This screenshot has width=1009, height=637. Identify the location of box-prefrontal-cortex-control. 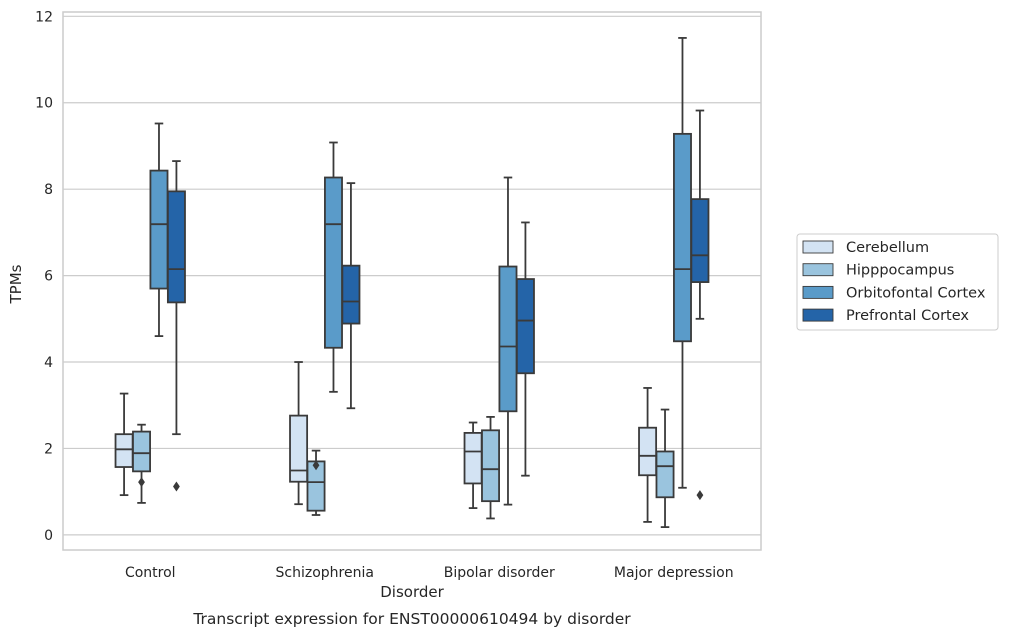
(176, 326).